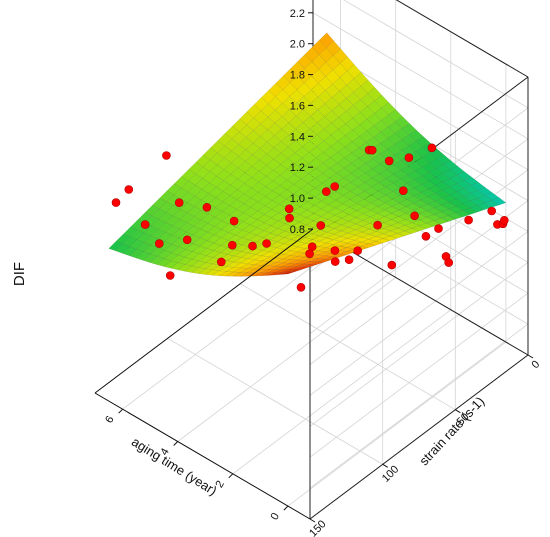  Describe the element at coordinates (390, 473) in the screenshot. I see `y-tick-label: 100` at that location.